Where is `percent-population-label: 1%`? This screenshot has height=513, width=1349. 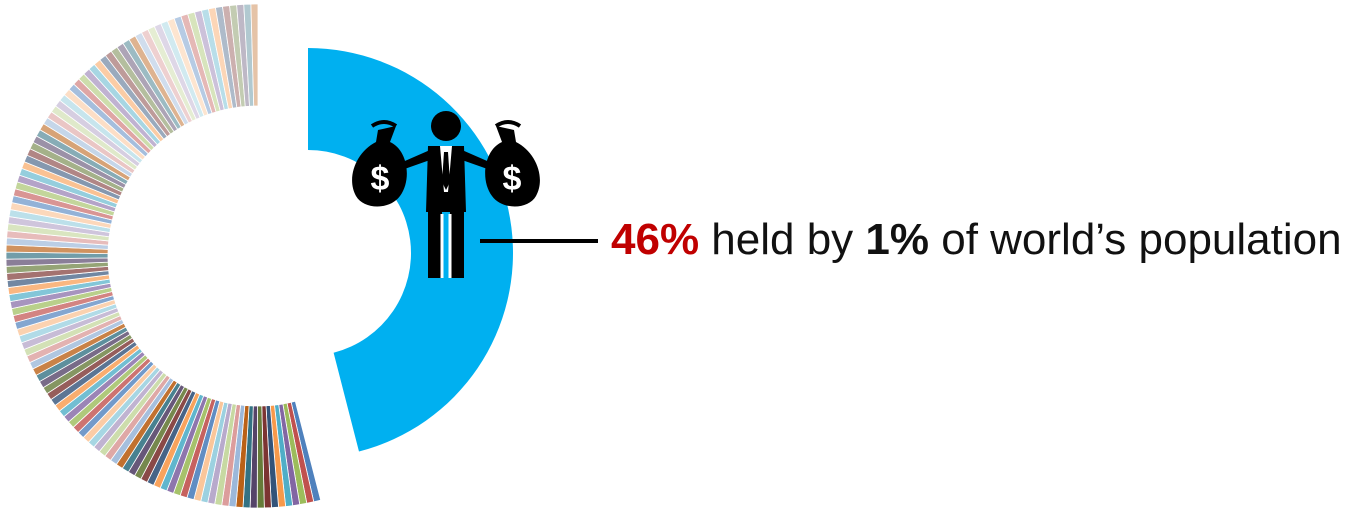 percent-population-label: 1% is located at coordinates (897, 239).